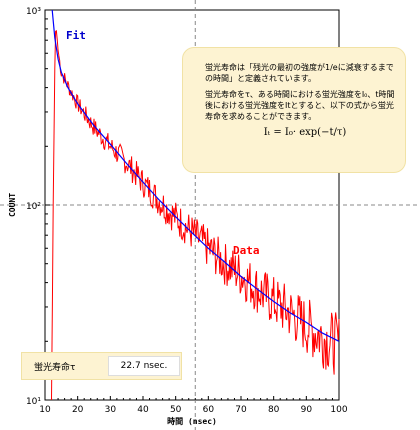 Image resolution: width=420 pixels, height=430 pixels. I want to click on data-series-label: Data, so click(246, 250).